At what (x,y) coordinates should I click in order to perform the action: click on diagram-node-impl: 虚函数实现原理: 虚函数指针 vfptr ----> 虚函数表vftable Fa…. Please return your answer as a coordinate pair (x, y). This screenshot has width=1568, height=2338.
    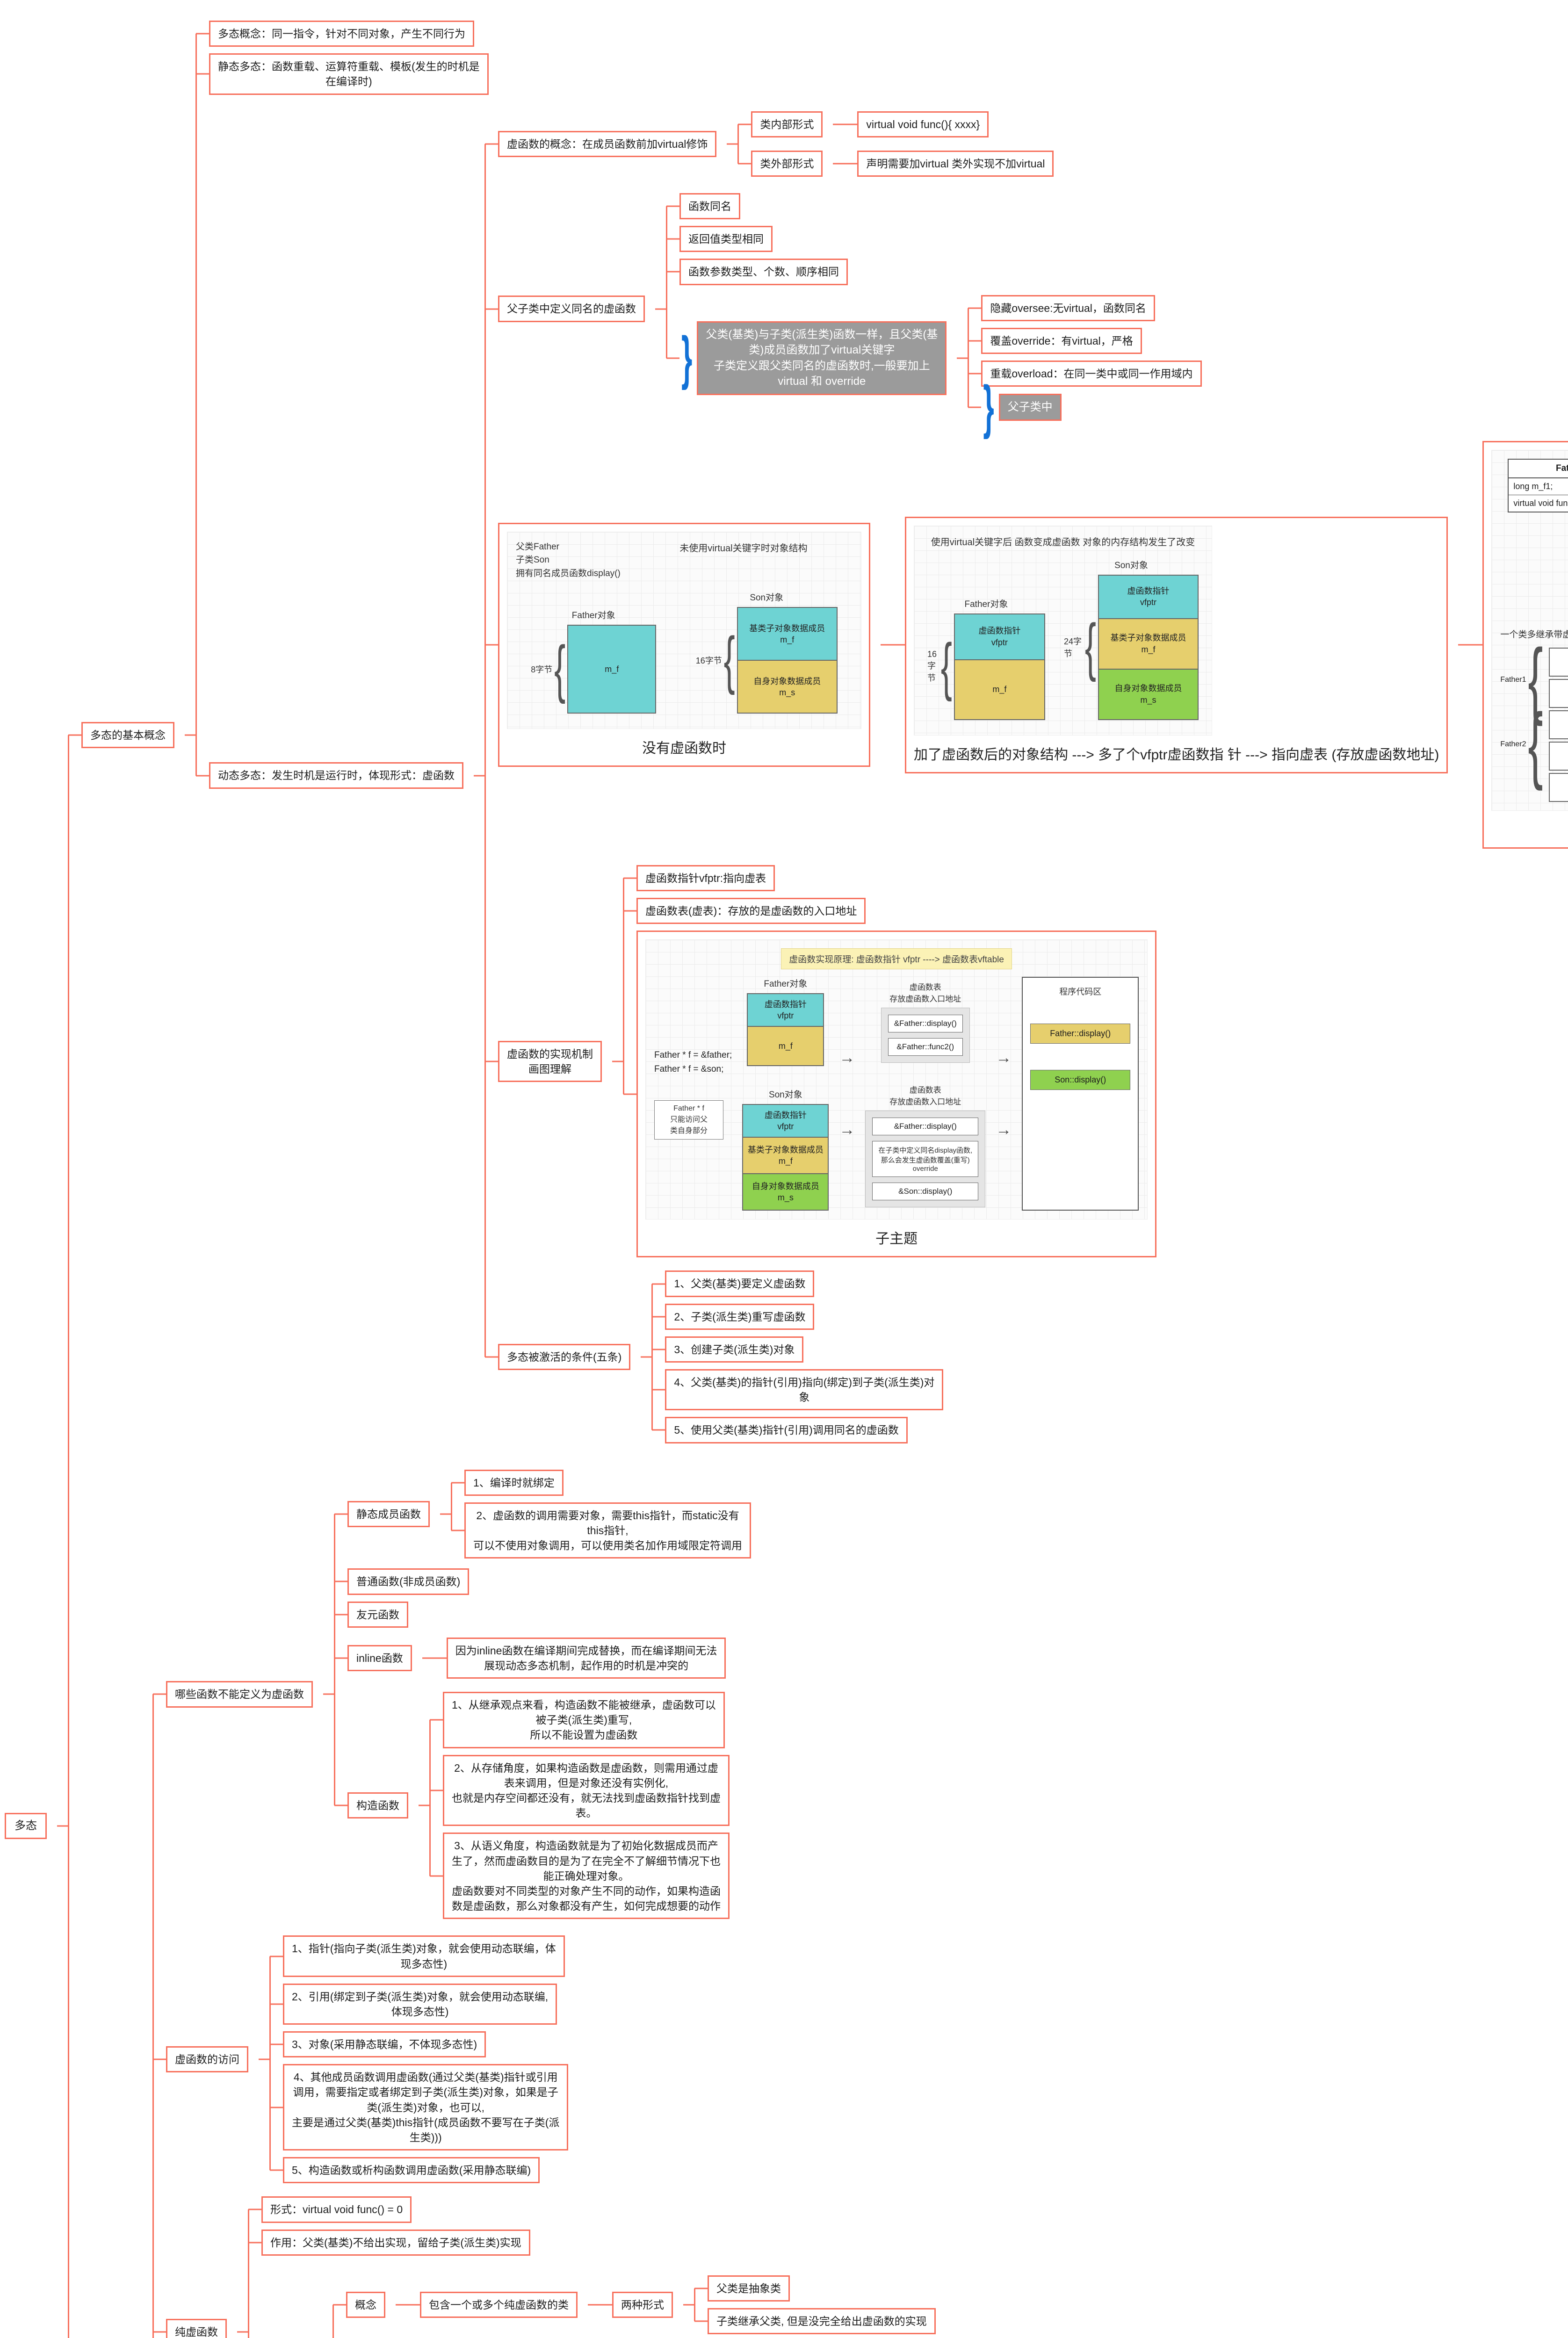
    Looking at the image, I should click on (896, 1095).